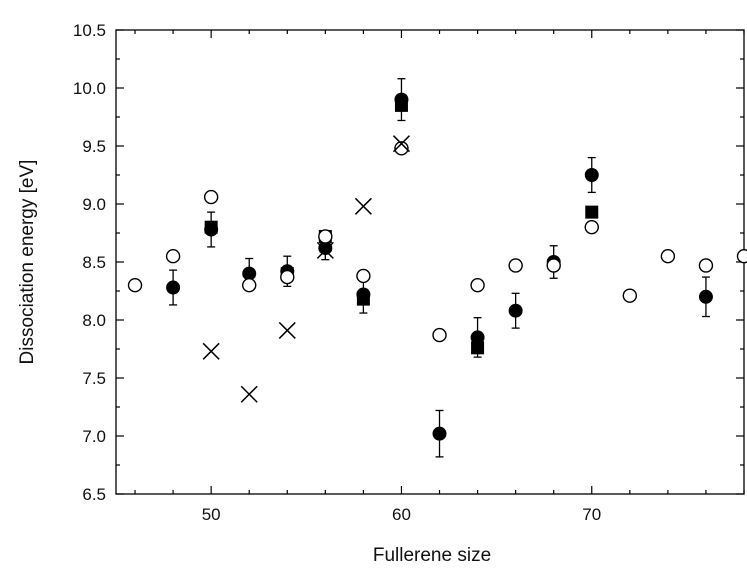  What do you see at coordinates (211, 514) in the screenshot?
I see `x-tick-label: 50` at bounding box center [211, 514].